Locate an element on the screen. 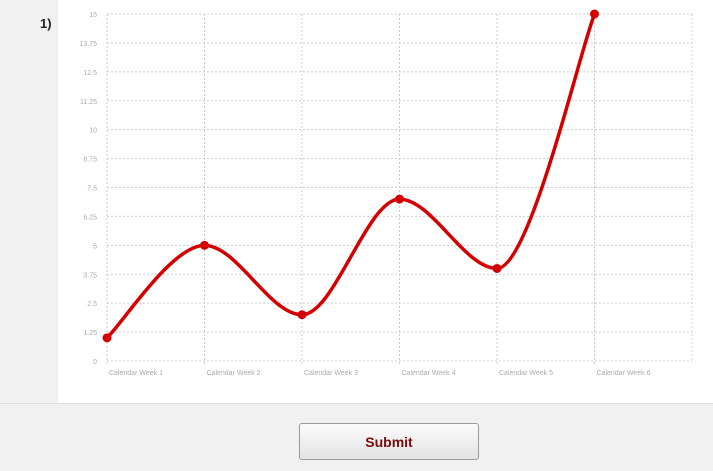  y-tick-label: 2.5 is located at coordinates (92, 304).